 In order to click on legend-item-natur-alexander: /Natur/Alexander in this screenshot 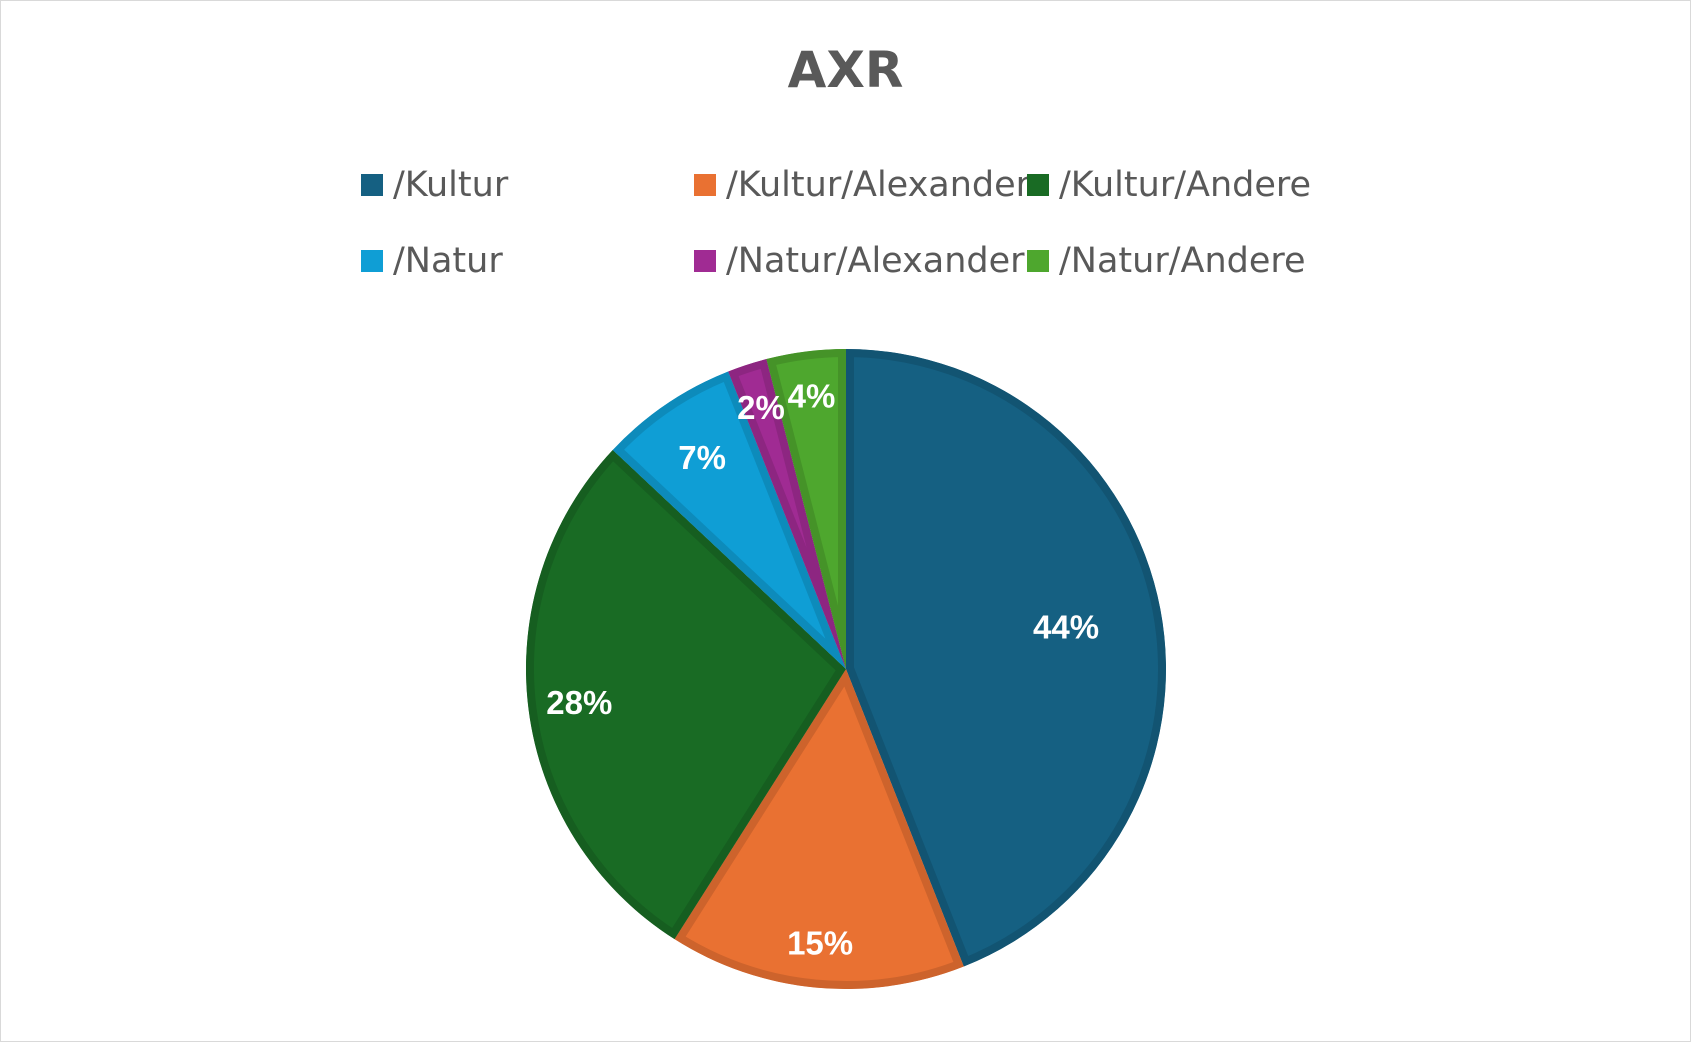, I will do `click(860, 261)`.